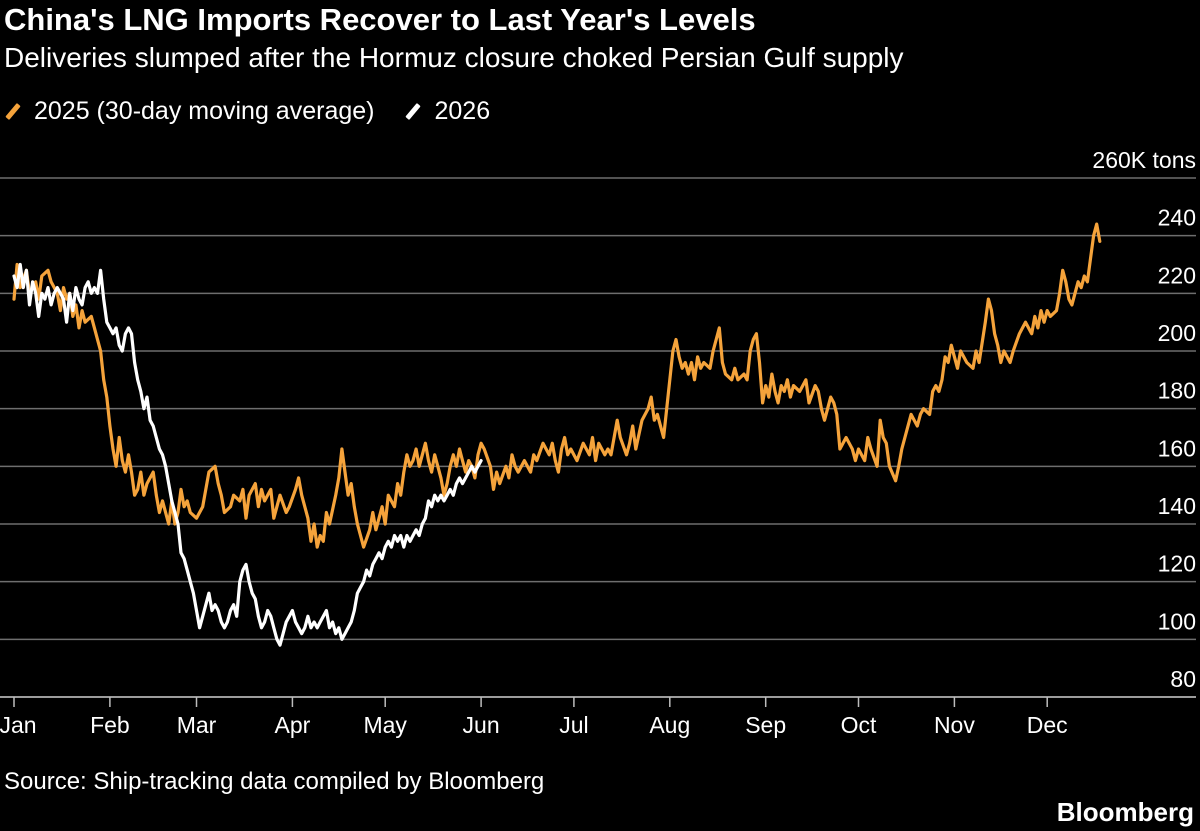 Image resolution: width=1200 pixels, height=831 pixels. I want to click on legend-item-2025: 2025 (30-day moving average), so click(189, 111).